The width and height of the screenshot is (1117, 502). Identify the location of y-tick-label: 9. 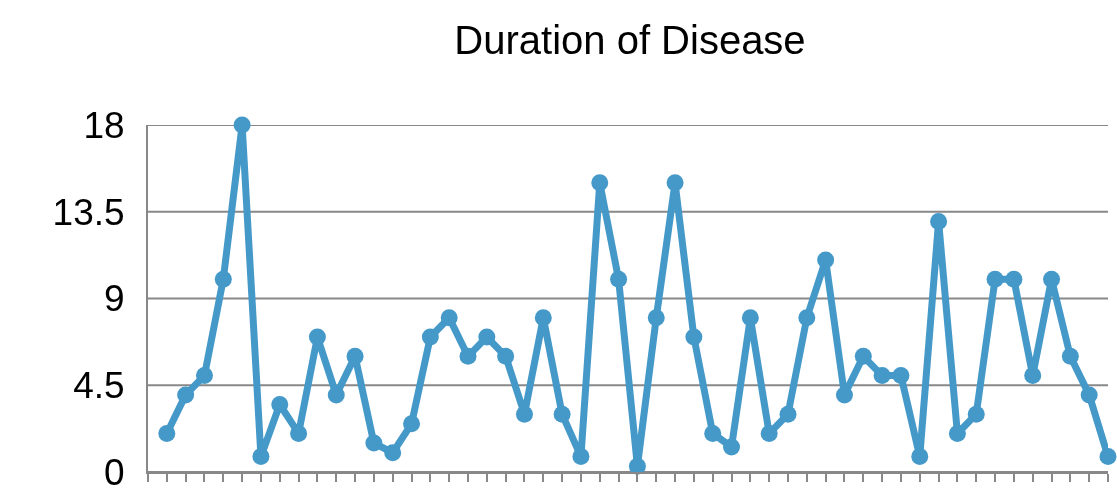
(114, 299).